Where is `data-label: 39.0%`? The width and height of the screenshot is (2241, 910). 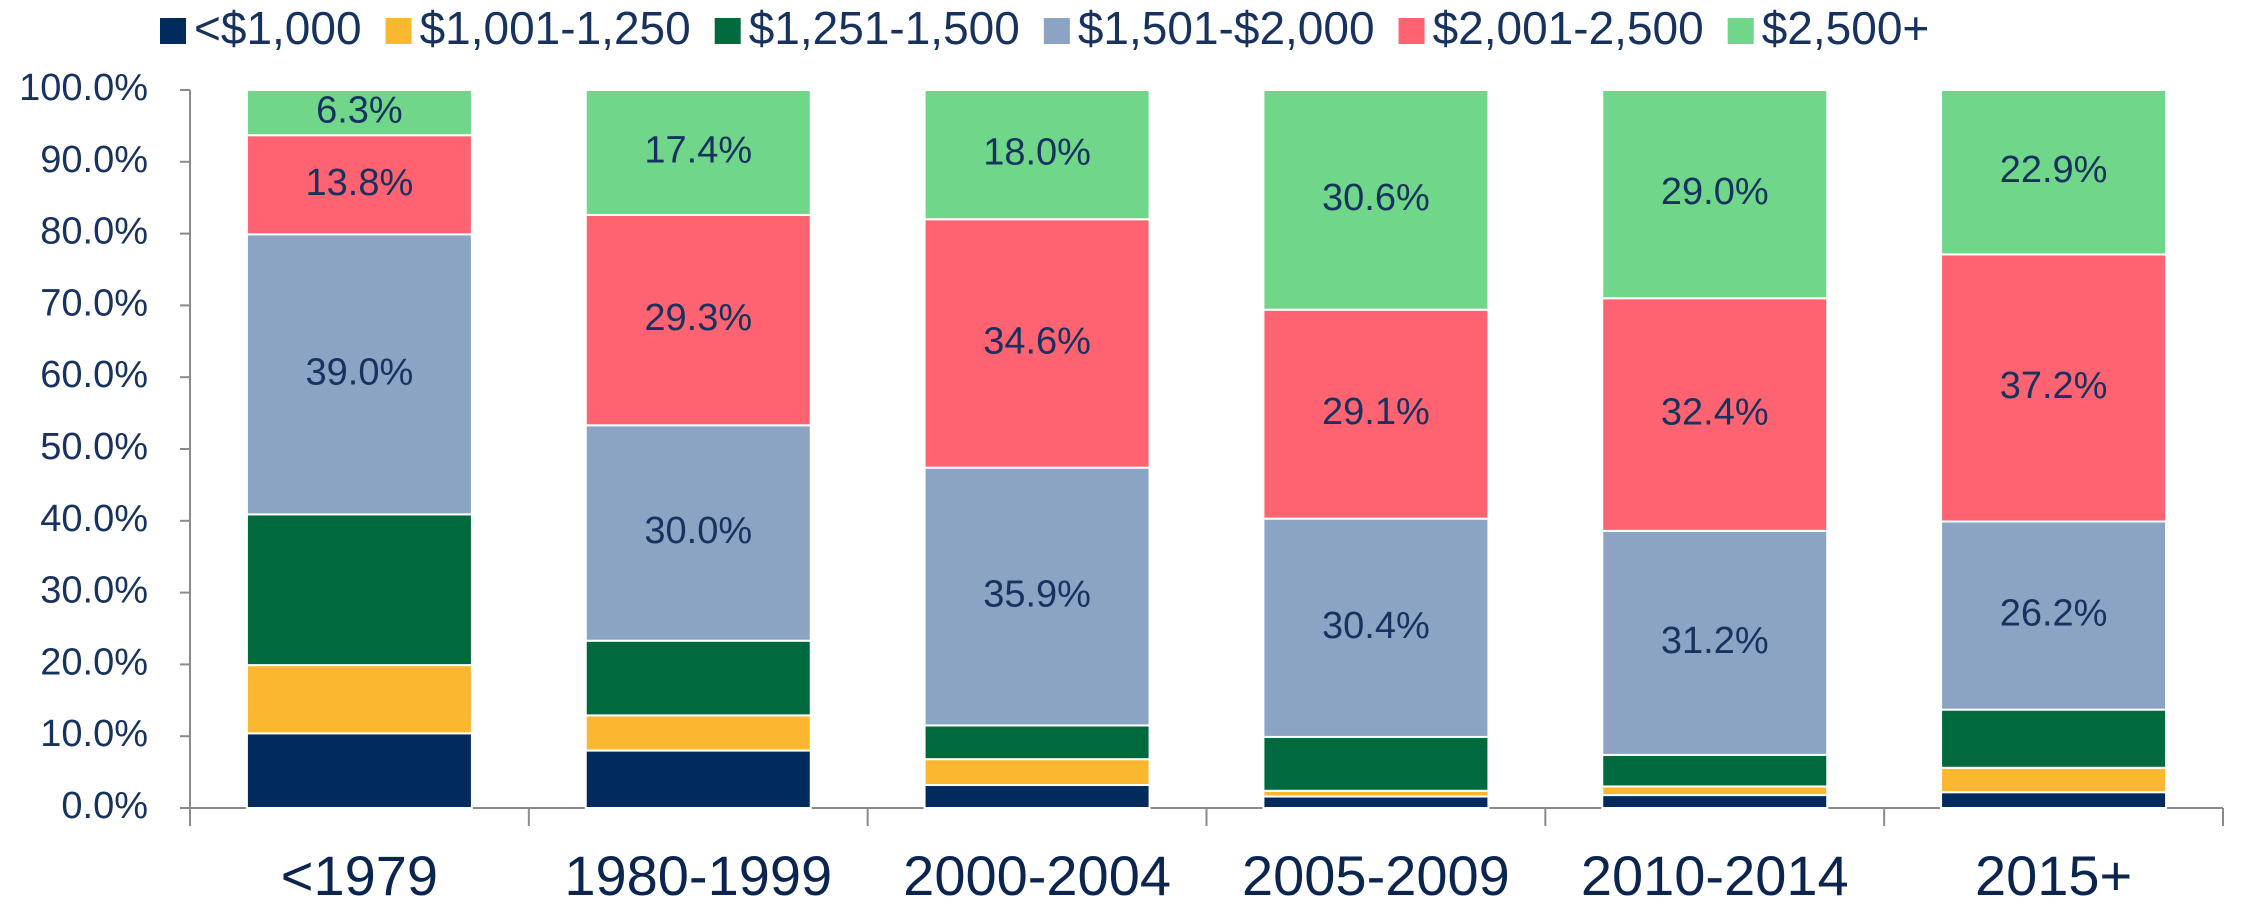
data-label: 39.0% is located at coordinates (360, 372).